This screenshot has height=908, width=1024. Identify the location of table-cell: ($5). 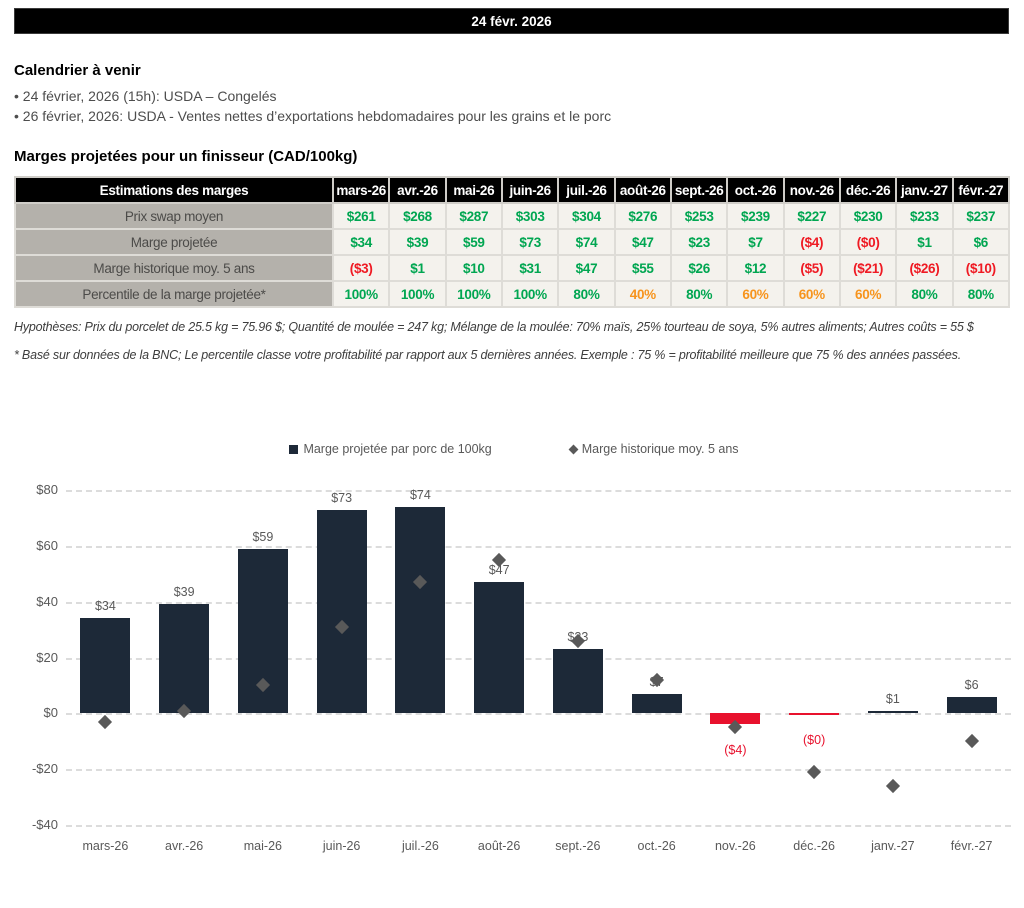
(811, 268).